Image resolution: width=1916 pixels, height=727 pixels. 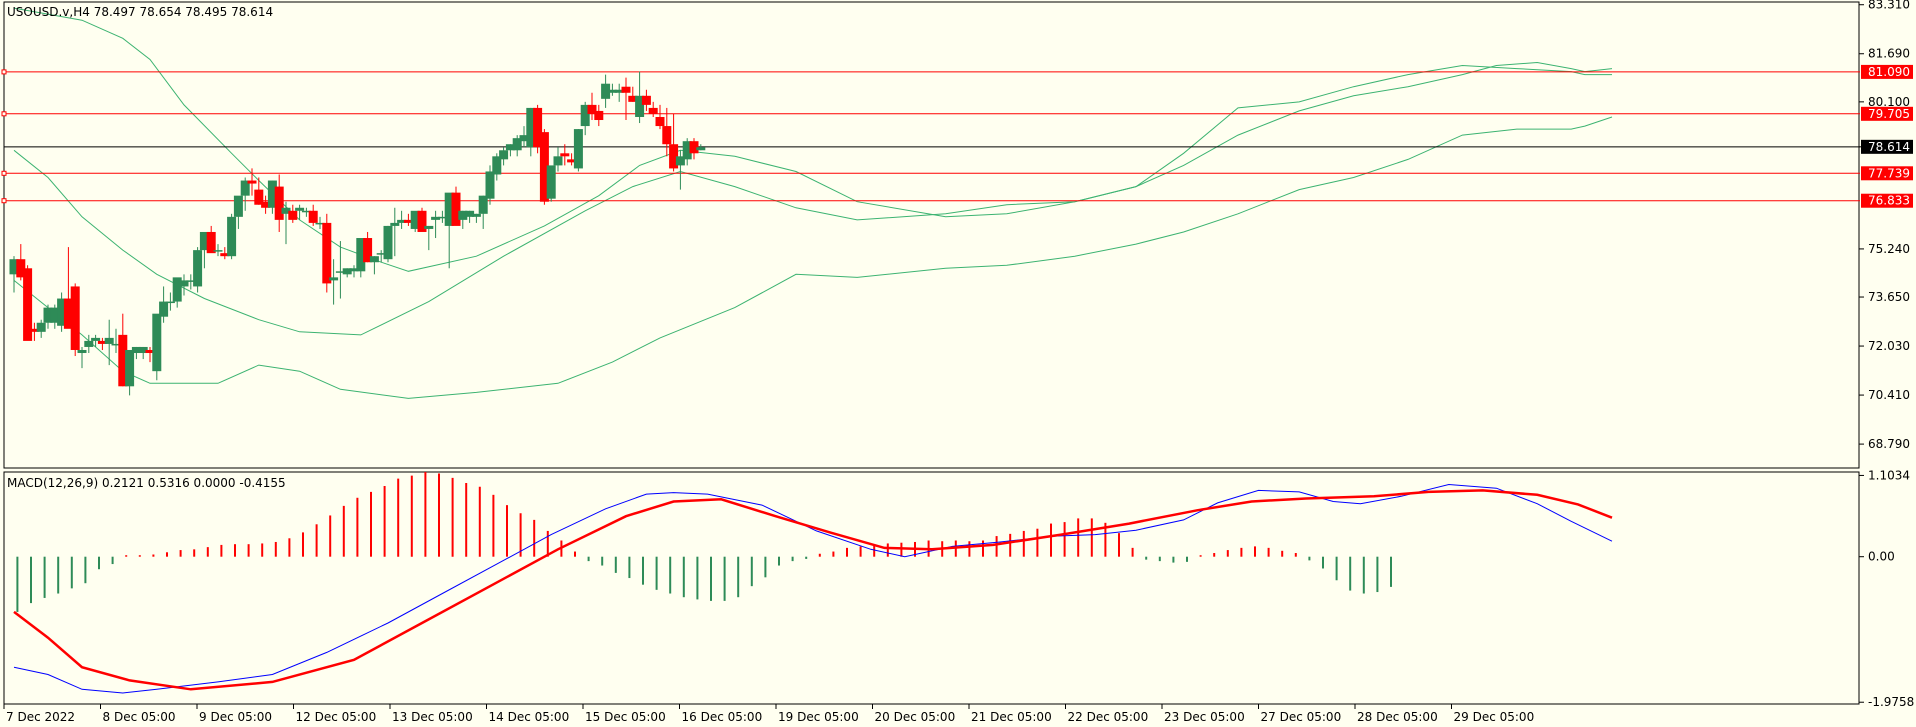 I want to click on time-axis-label: 12 Dec 05:00, so click(x=336, y=717).